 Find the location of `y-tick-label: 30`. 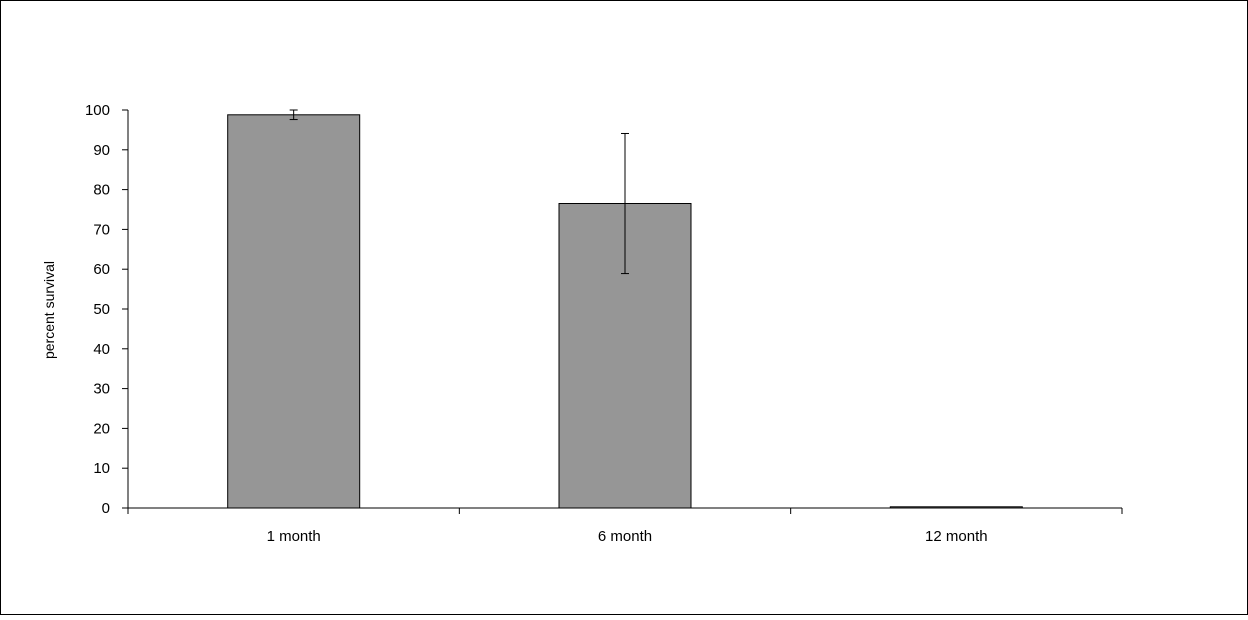

y-tick-label: 30 is located at coordinates (101, 389).